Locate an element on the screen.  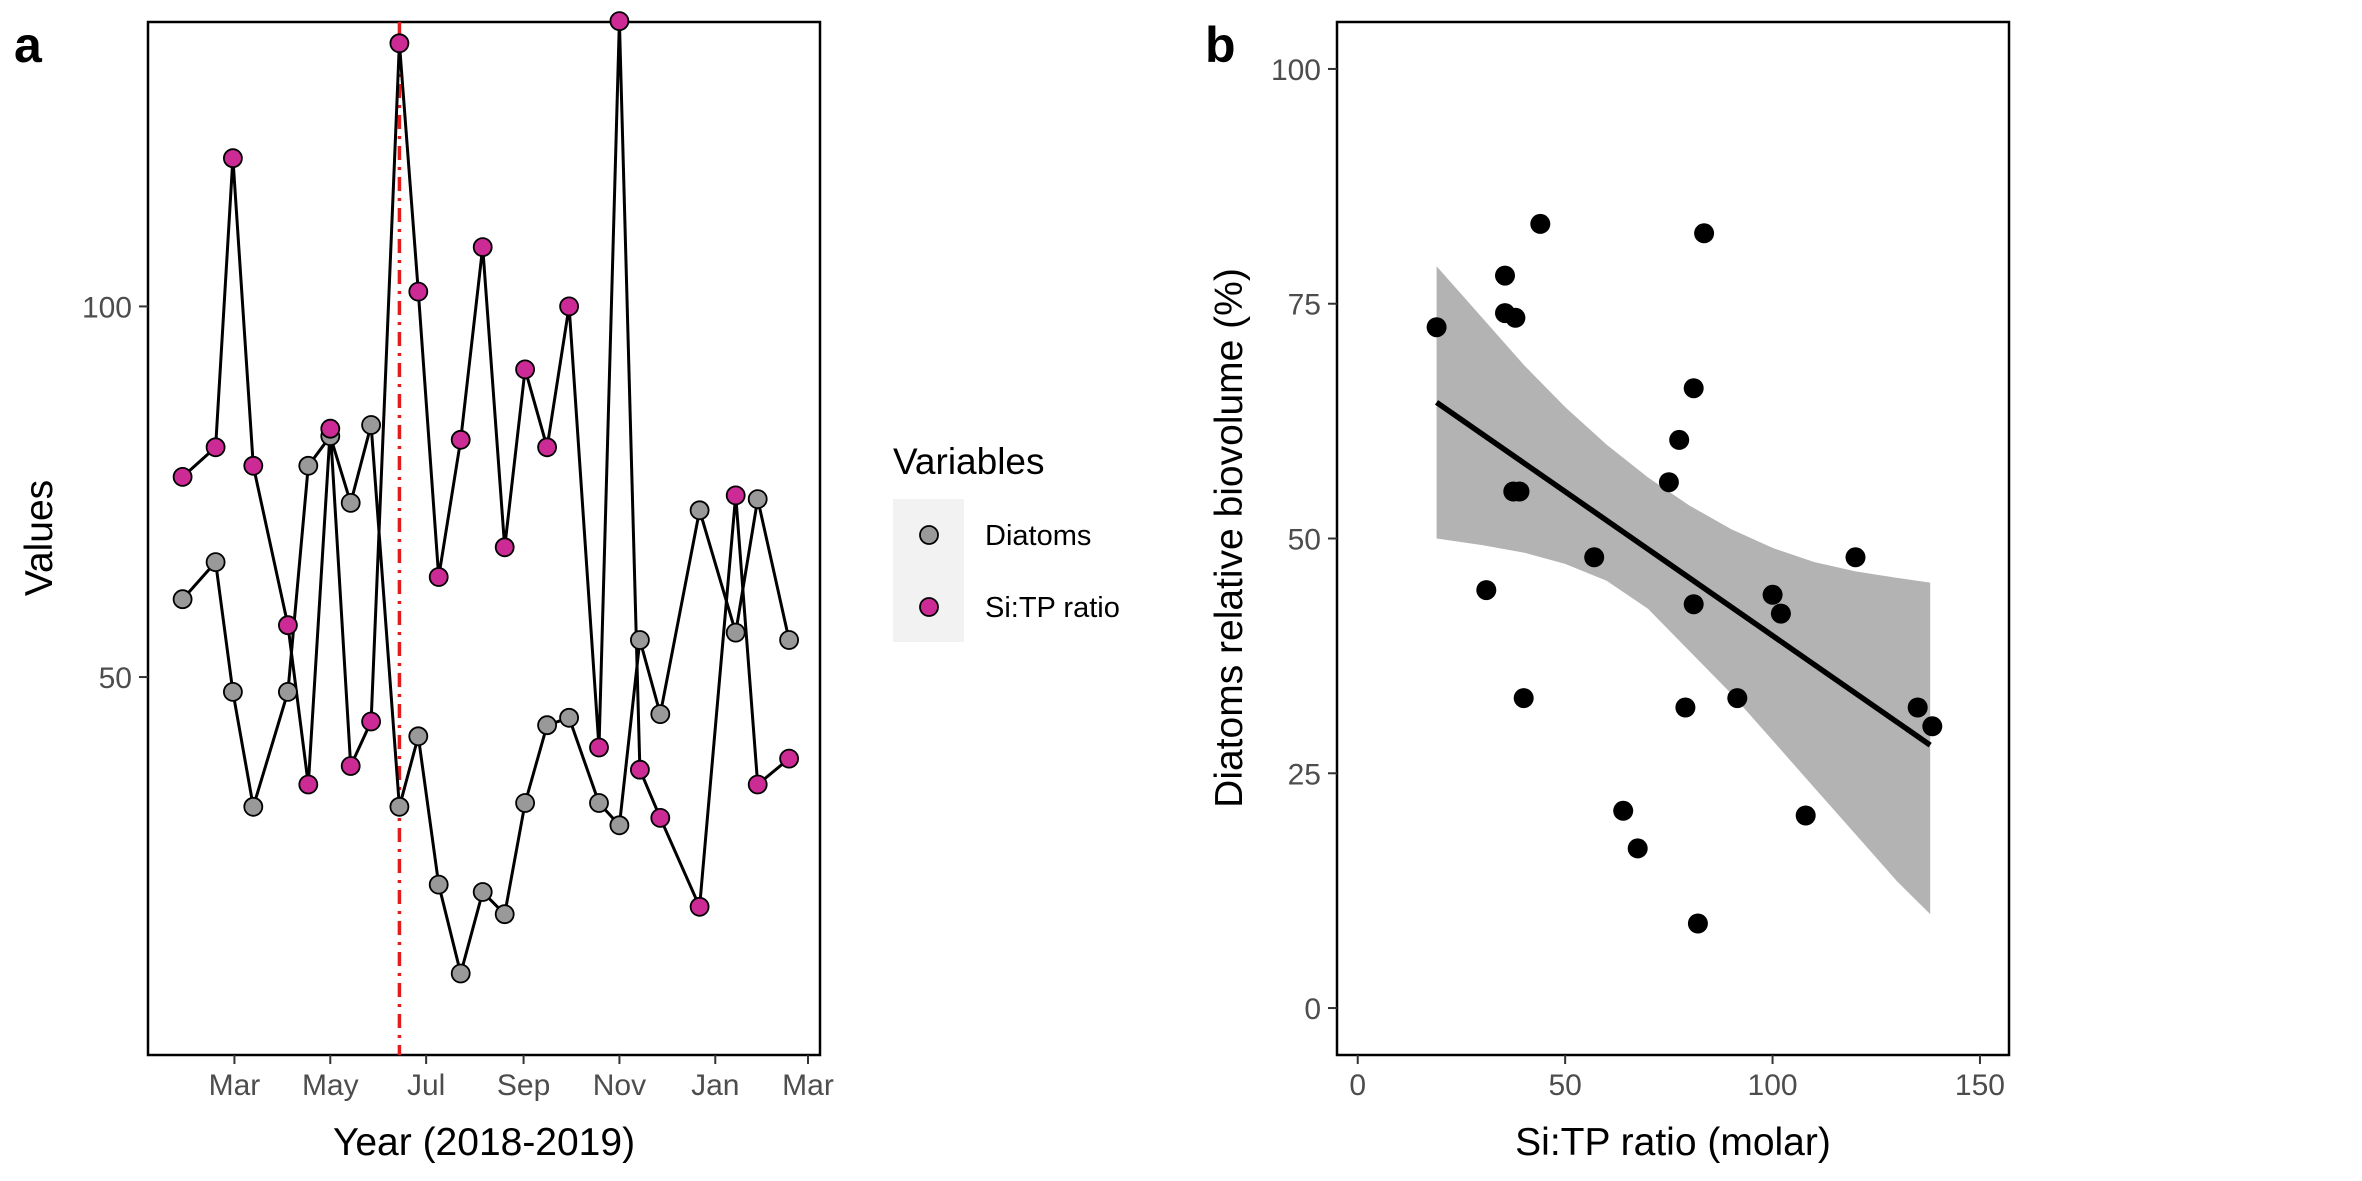
panel-a-y-tick-label: 100 is located at coordinates (107, 307).